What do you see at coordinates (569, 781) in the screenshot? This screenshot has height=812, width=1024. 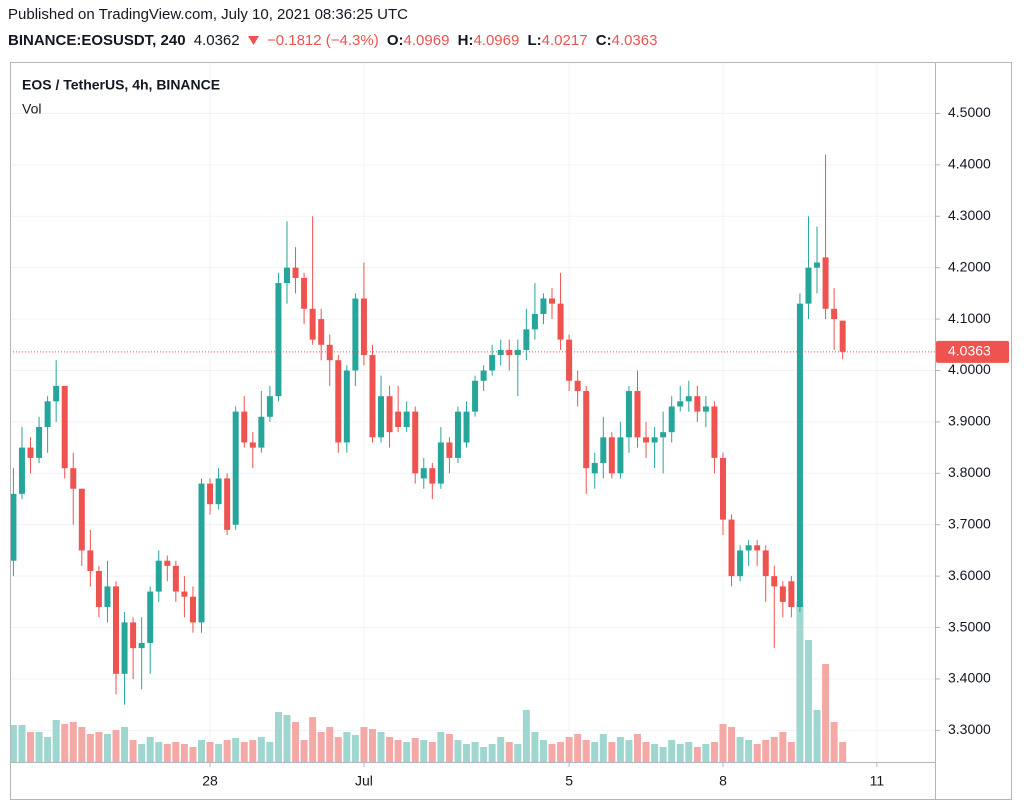 I see `x-tick-label: 5` at bounding box center [569, 781].